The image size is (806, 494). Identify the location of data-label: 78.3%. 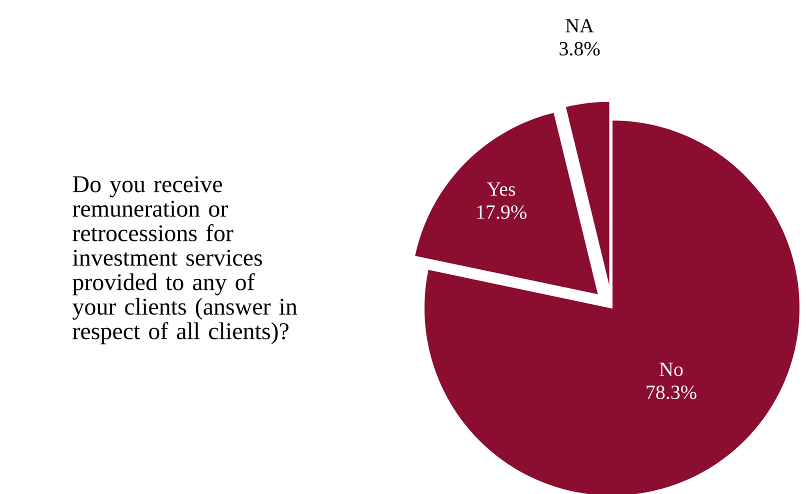
(671, 393).